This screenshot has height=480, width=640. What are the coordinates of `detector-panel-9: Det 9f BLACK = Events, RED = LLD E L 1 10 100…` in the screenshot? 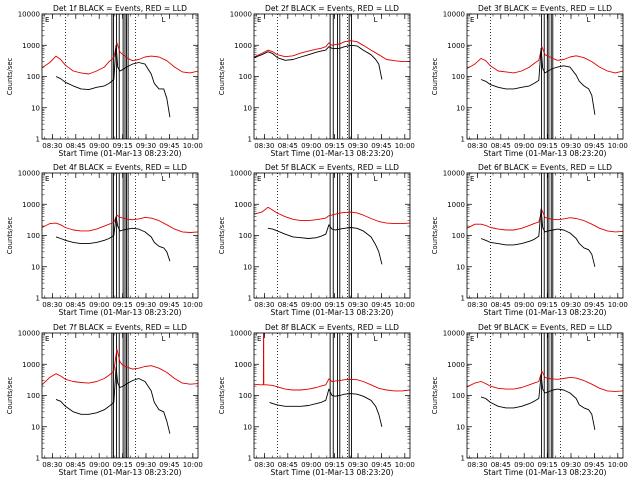 It's located at (529, 400).